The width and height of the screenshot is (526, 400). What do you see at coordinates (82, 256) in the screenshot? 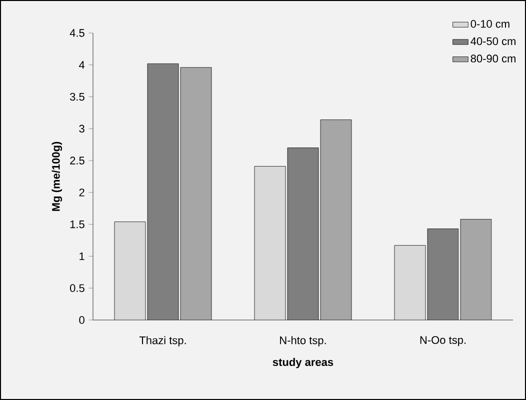
I see `y-tick-label: 1` at bounding box center [82, 256].